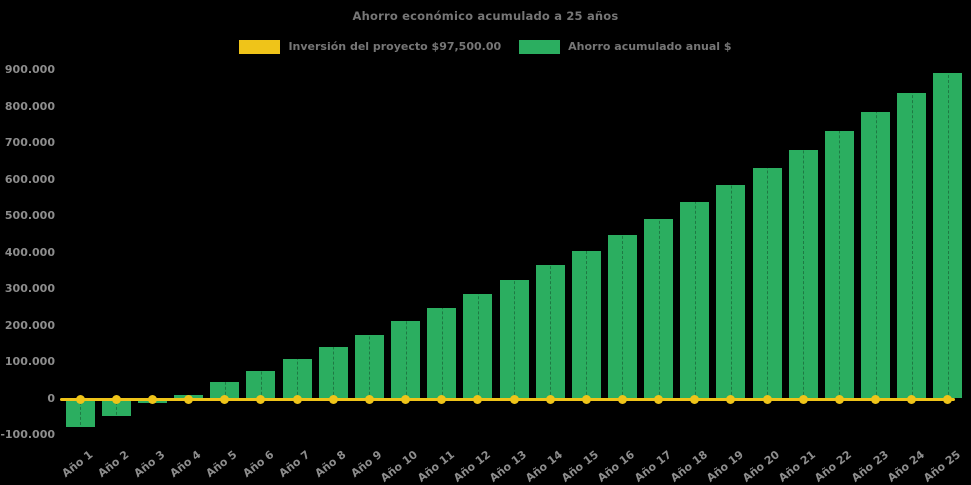 This screenshot has height=485, width=971. Describe the element at coordinates (905, 466) in the screenshot. I see `x-tick-label: Año 24` at that location.